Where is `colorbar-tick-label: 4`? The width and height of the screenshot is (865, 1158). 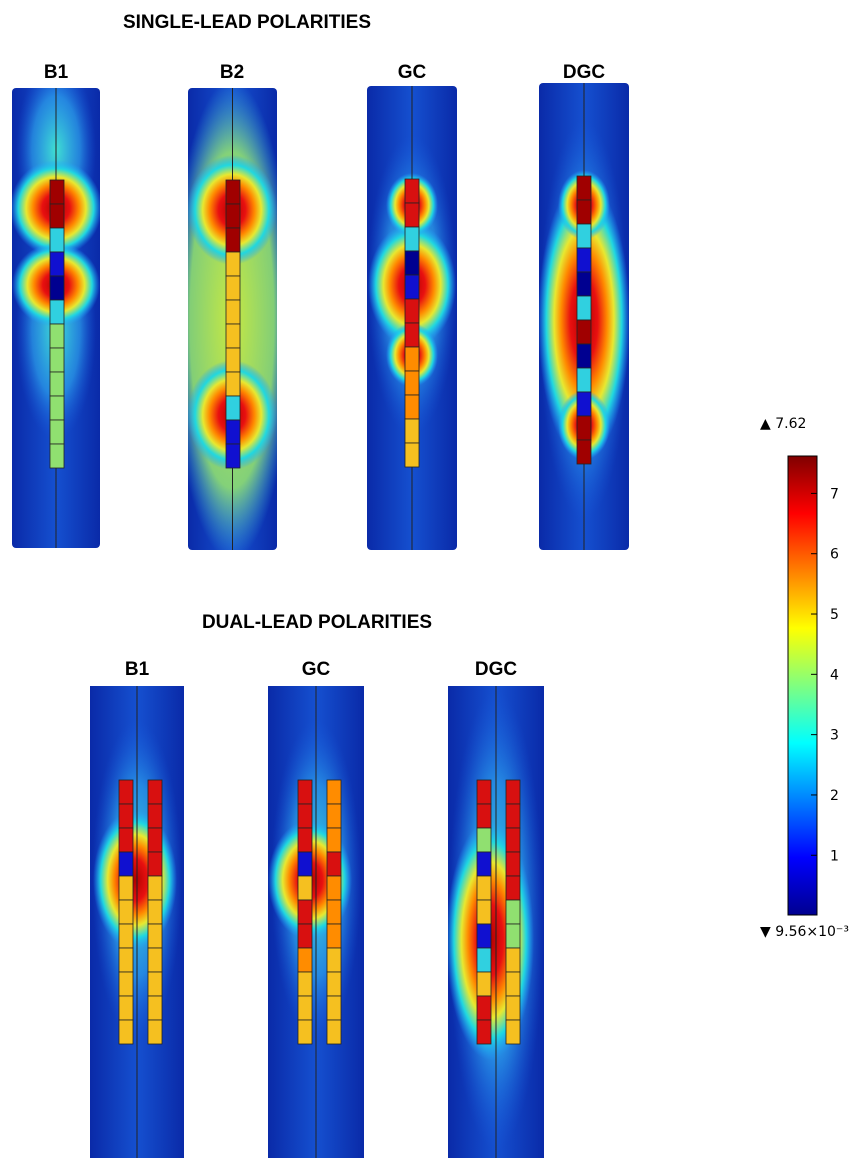
colorbar-tick-label: 4 is located at coordinates (834, 675).